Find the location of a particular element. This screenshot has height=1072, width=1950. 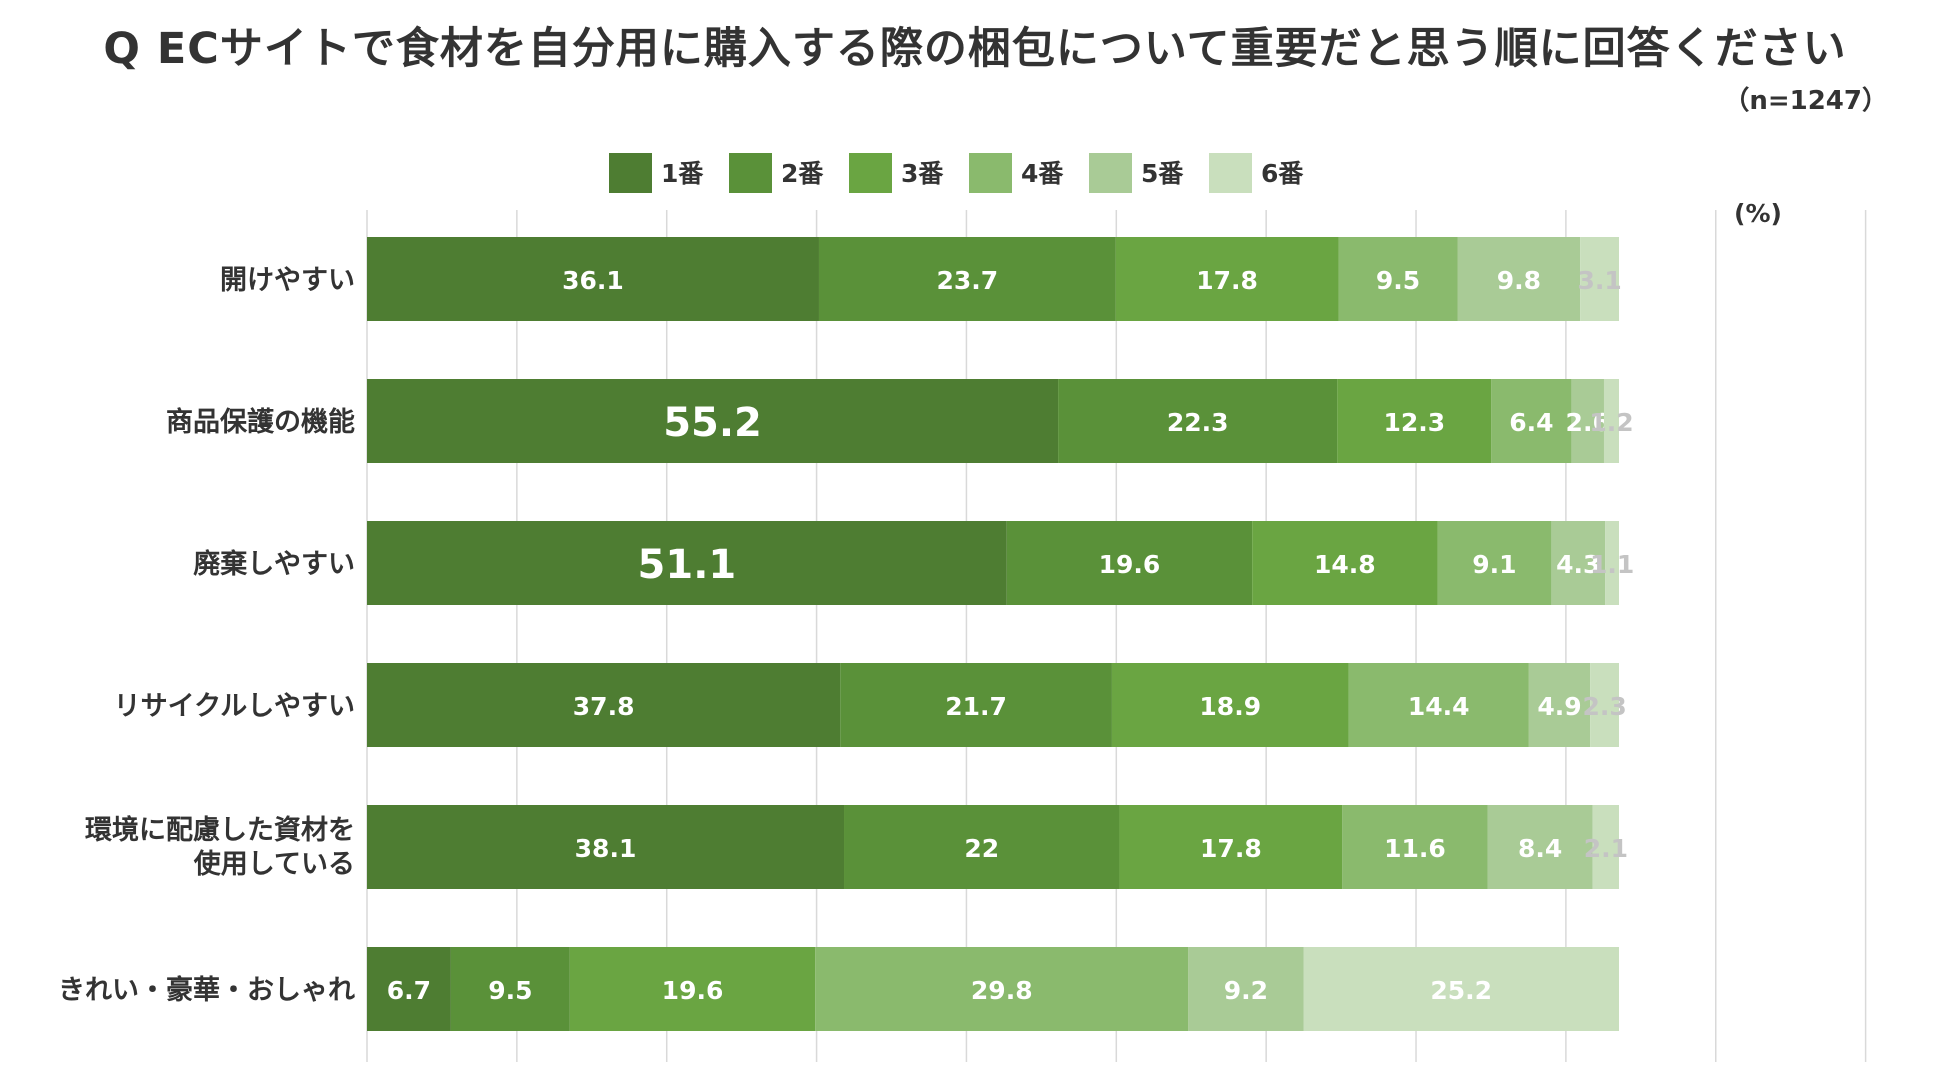

category-label: 開けやすい is located at coordinates (287, 280).